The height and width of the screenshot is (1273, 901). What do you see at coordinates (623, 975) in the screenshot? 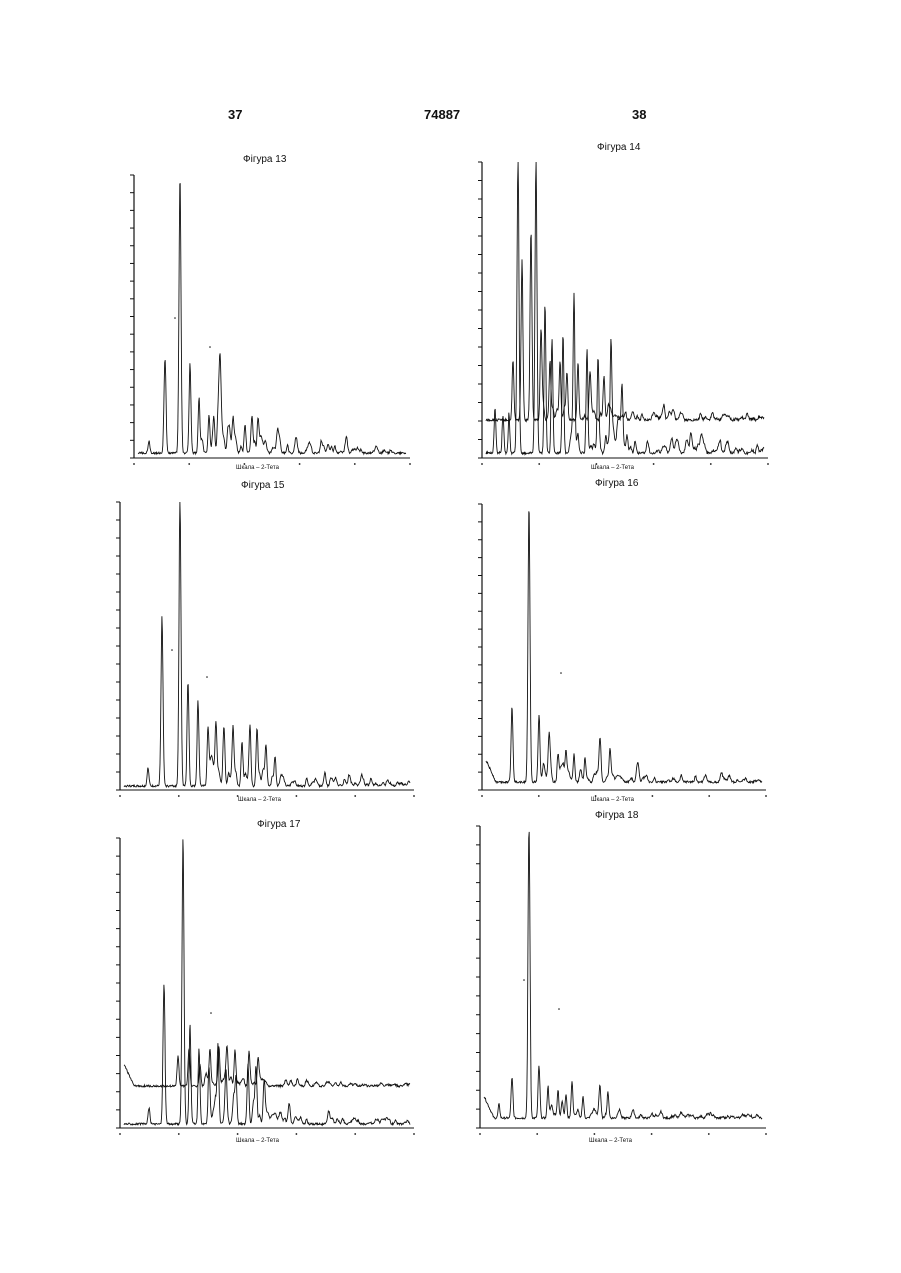
I see `figure-18-trace` at bounding box center [623, 975].